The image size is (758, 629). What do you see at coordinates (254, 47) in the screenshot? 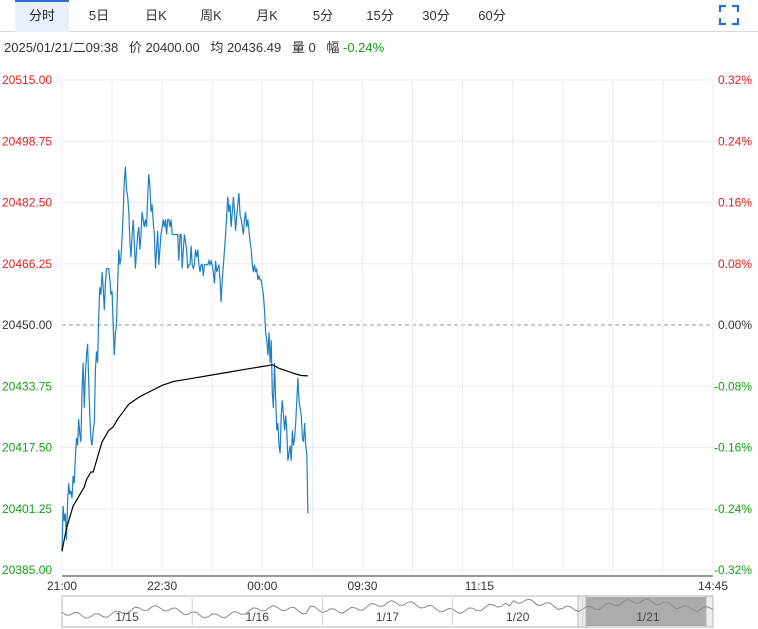
I see `avg-value: 20436.49` at bounding box center [254, 47].